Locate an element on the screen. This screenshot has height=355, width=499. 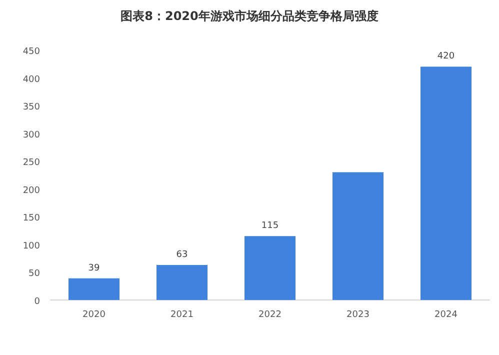
y-tick-label: 450 is located at coordinates (31, 52).